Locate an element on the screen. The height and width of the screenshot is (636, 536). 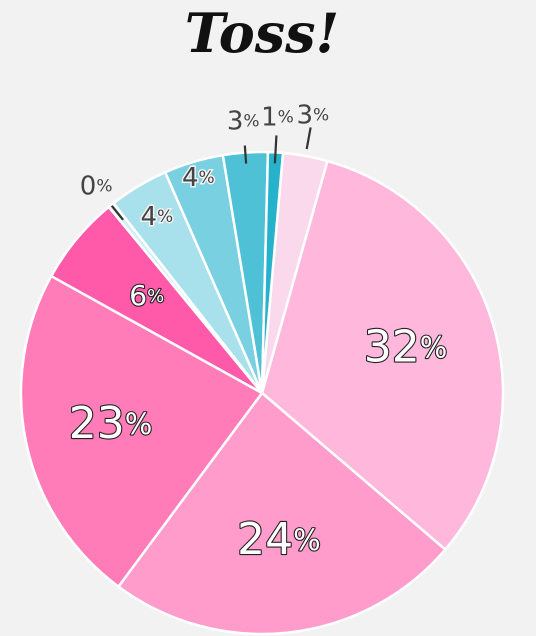
slice-percent-value: 0 is located at coordinates (88, 186).